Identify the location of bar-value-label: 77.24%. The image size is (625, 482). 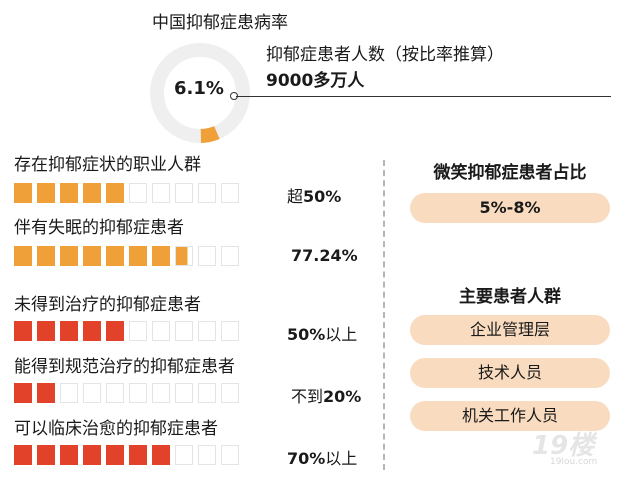
(324, 255).